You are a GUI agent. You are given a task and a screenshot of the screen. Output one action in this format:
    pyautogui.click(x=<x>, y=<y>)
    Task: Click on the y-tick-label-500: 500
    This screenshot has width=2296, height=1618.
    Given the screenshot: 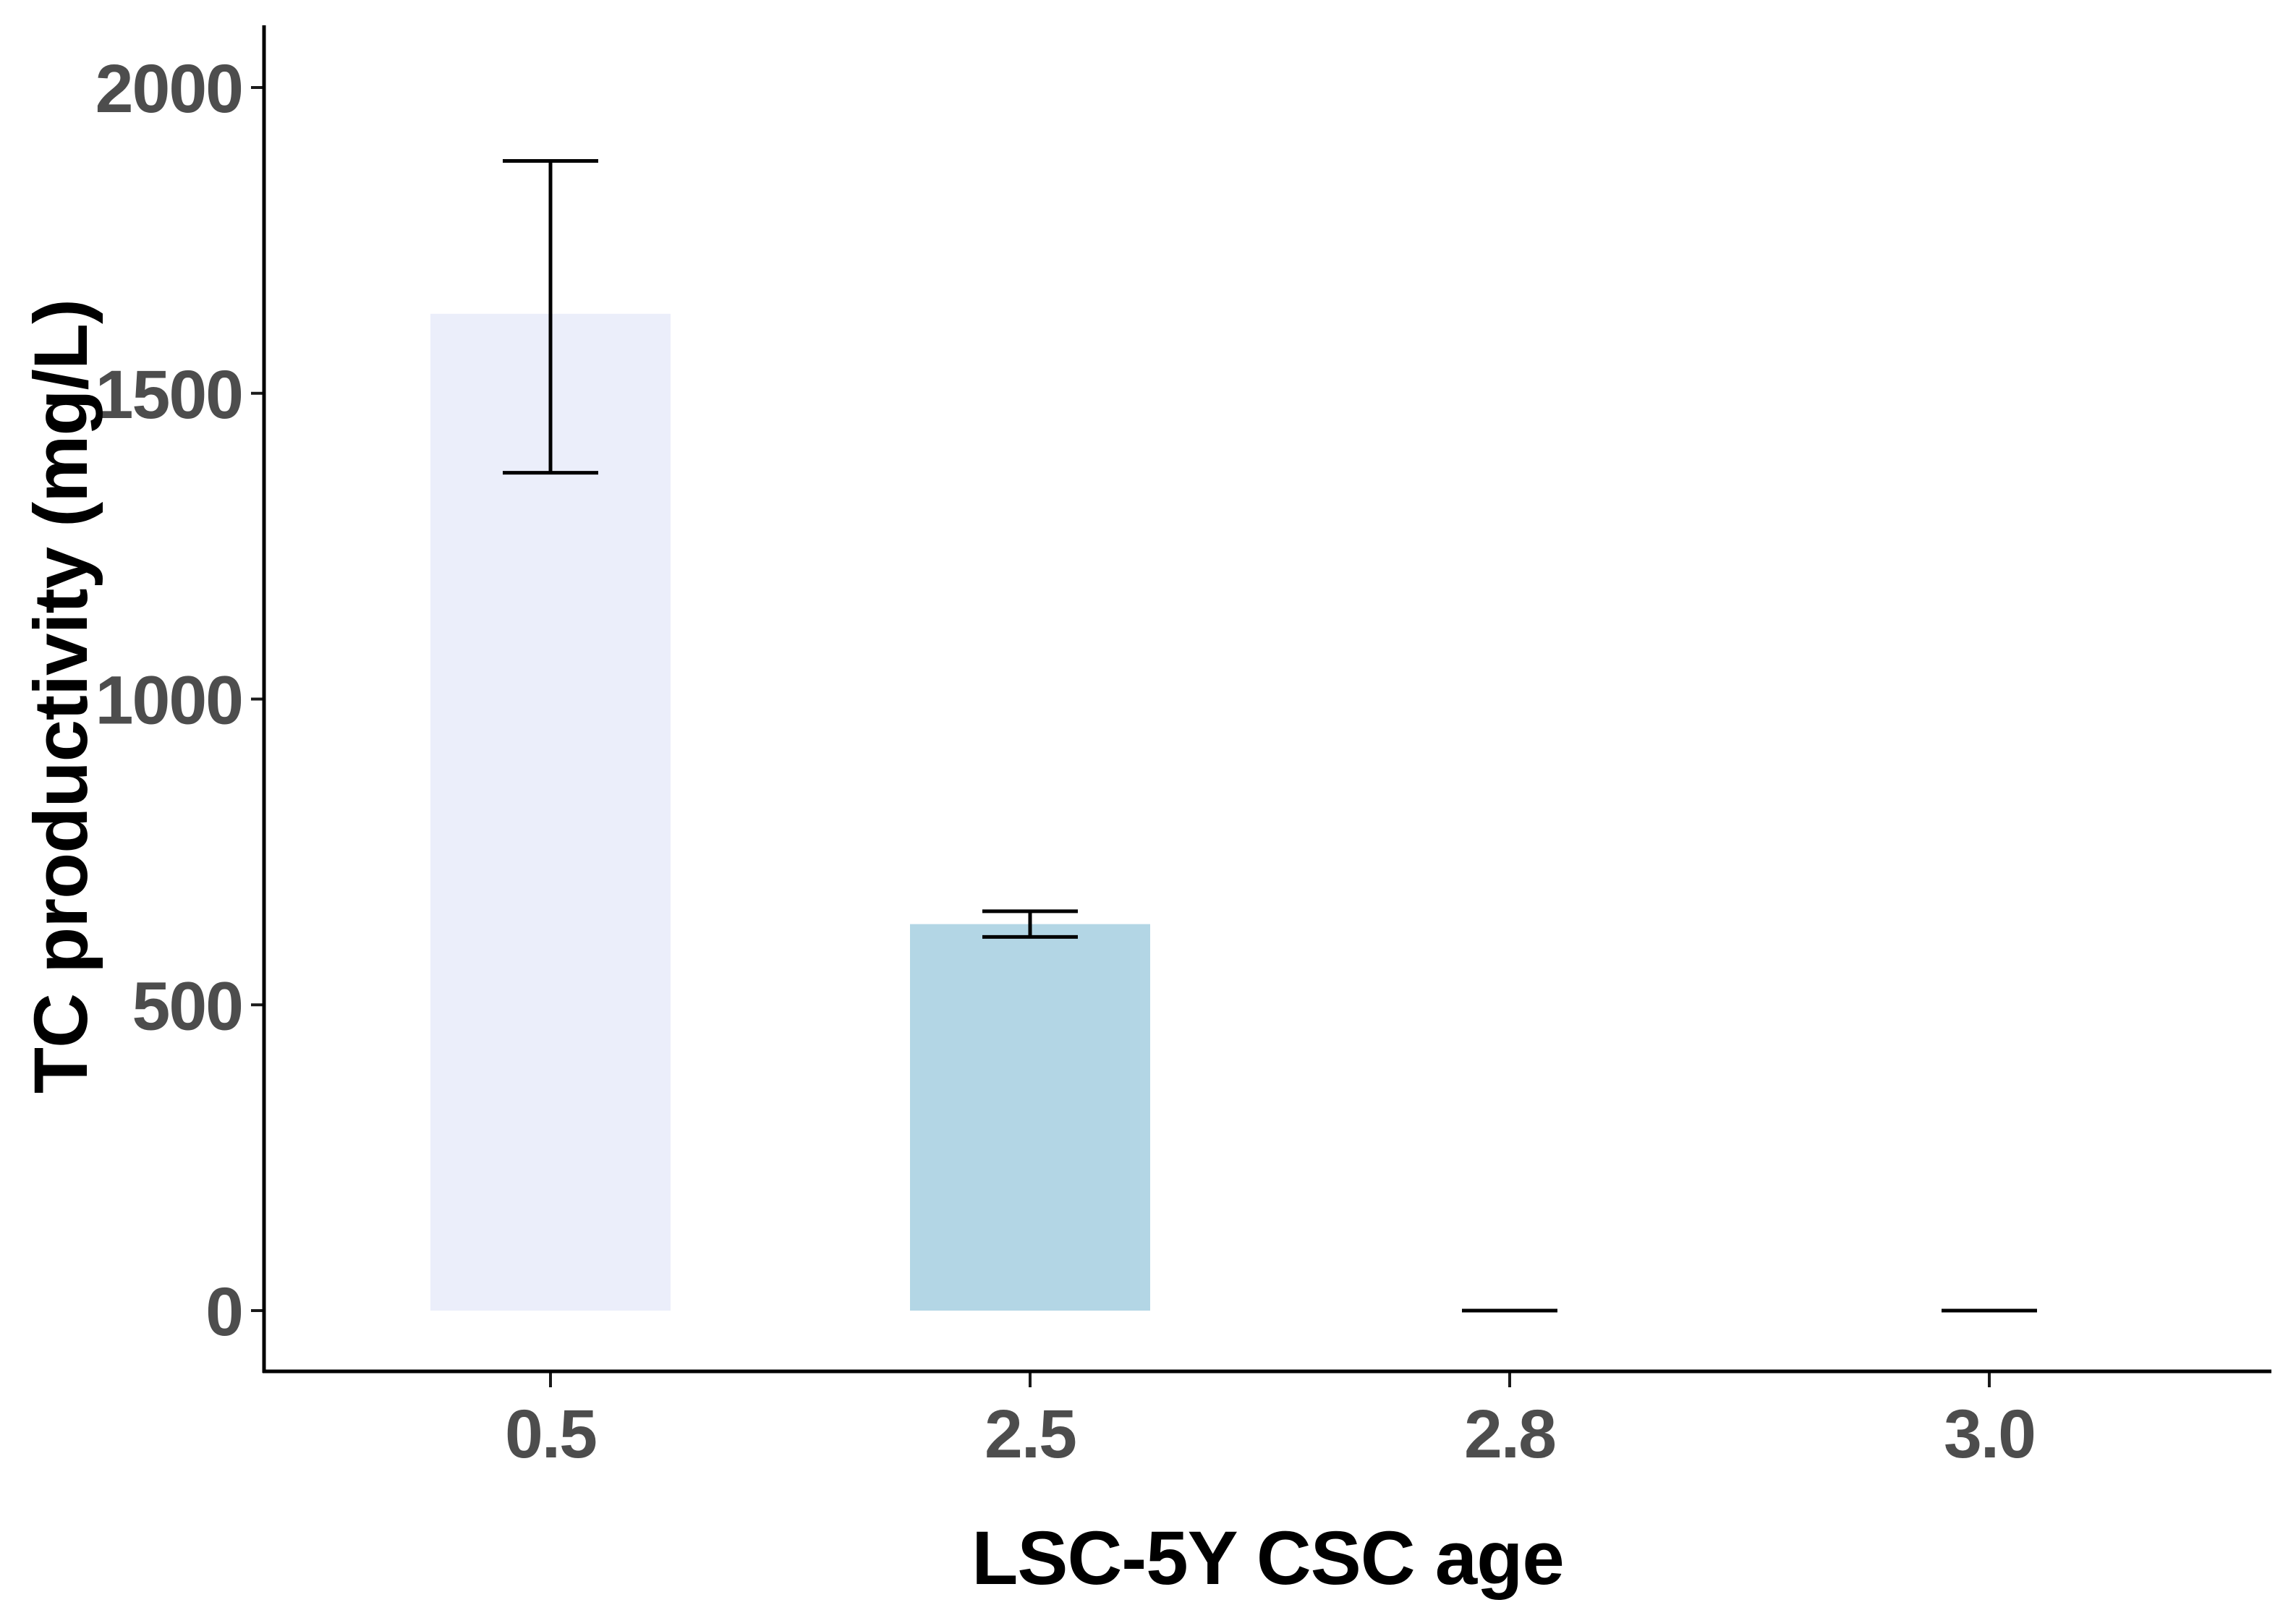 What is the action you would take?
    pyautogui.click(x=187, y=1006)
    